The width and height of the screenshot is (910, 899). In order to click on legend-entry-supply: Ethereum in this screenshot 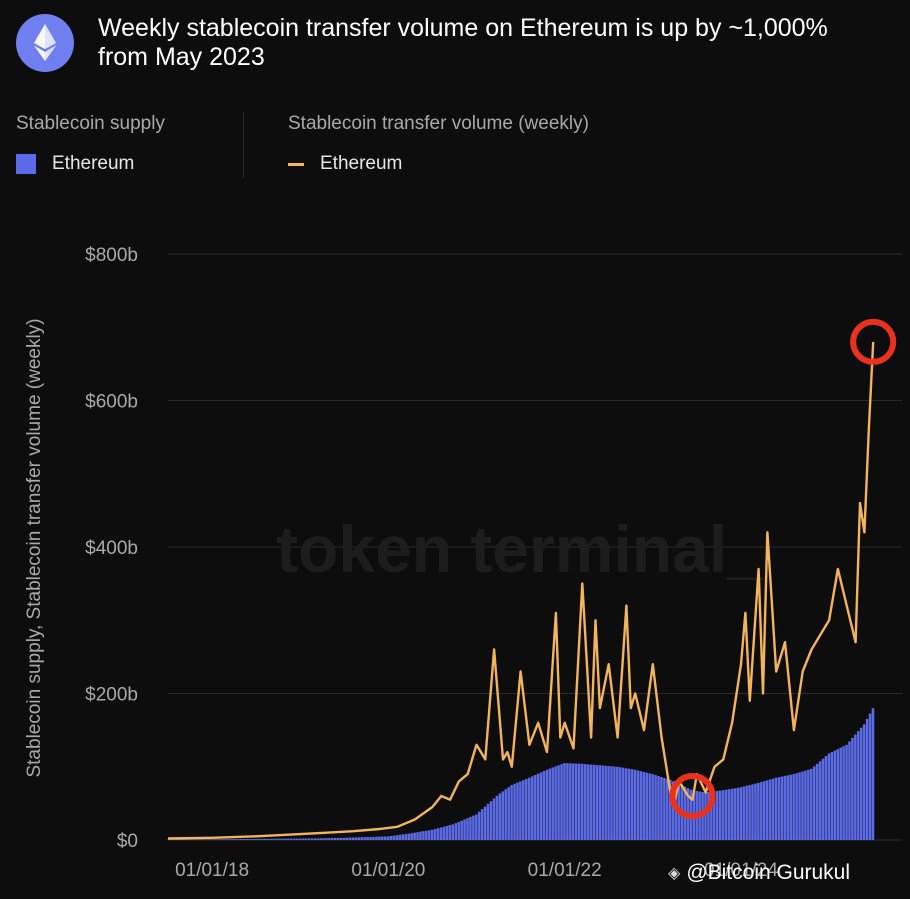, I will do `click(90, 164)`.